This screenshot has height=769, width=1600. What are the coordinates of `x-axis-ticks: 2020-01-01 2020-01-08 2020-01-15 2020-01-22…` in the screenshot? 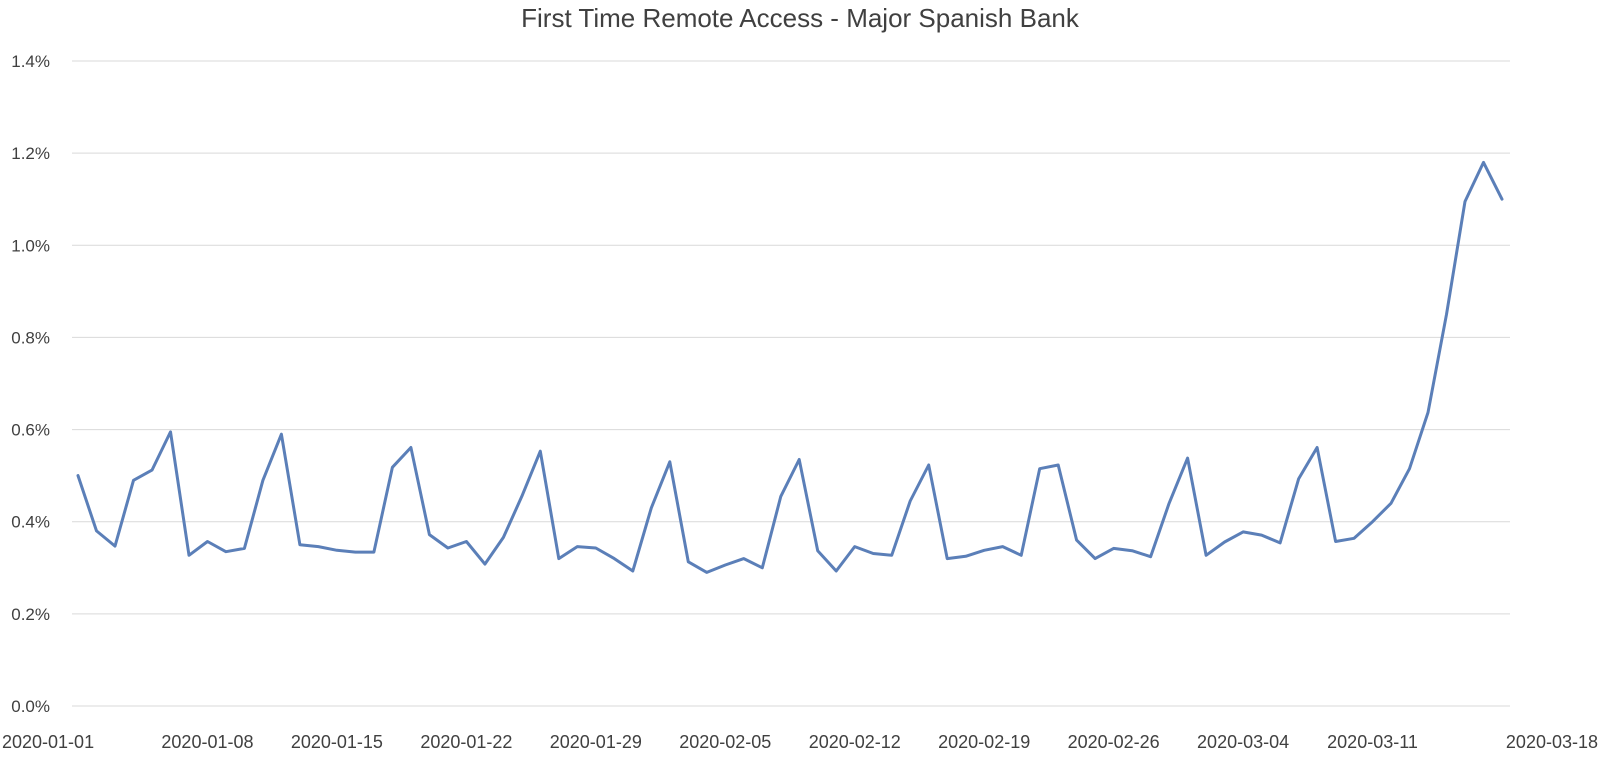 It's located at (800, 742).